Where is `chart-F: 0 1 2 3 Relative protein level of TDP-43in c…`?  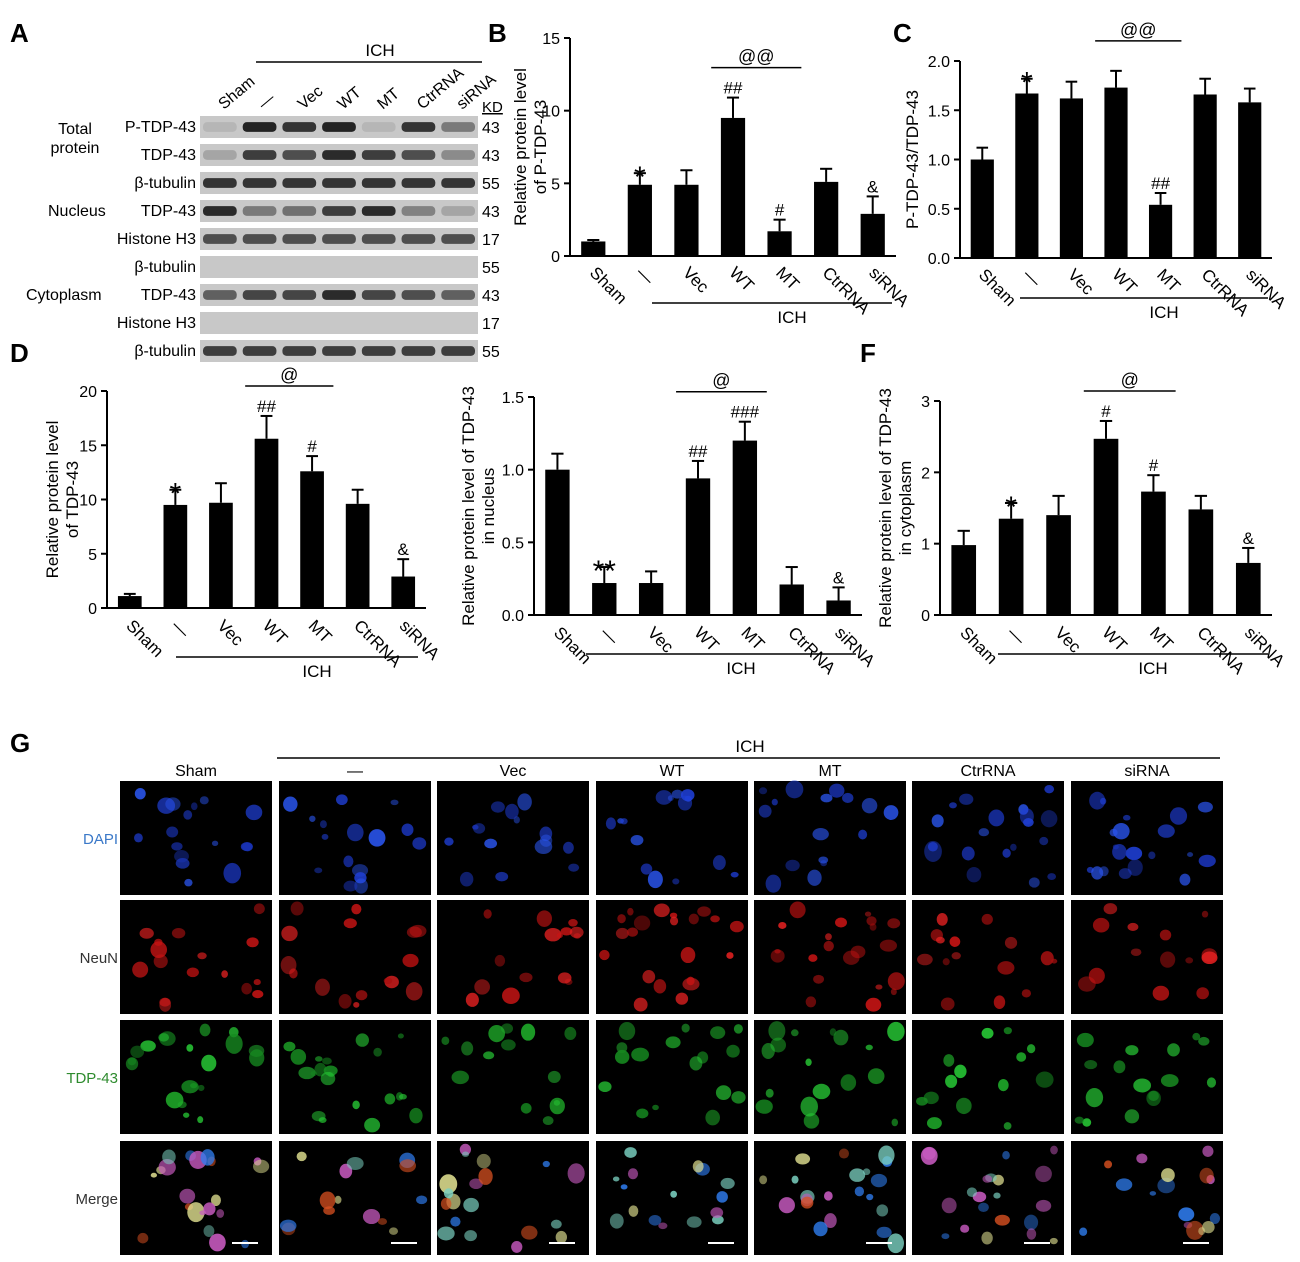 chart-F: 0 1 2 3 Relative protein level of TDP-43in c… is located at coordinates (1082, 524).